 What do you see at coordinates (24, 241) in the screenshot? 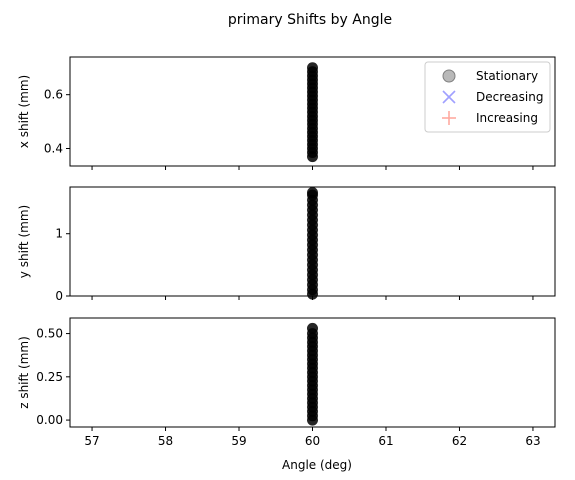
I see `y-axis-label: y shift (mm)` at bounding box center [24, 241].